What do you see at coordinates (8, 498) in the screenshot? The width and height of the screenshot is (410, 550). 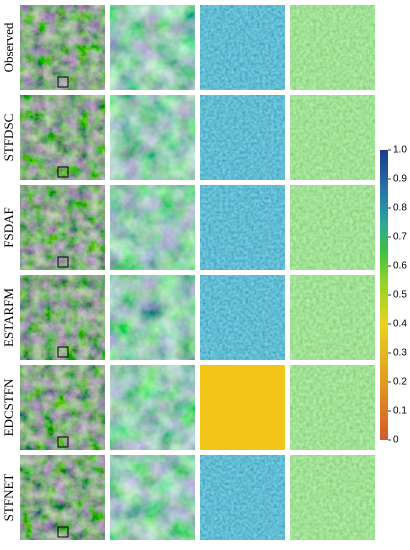 I see `row-label: STFNET` at bounding box center [8, 498].